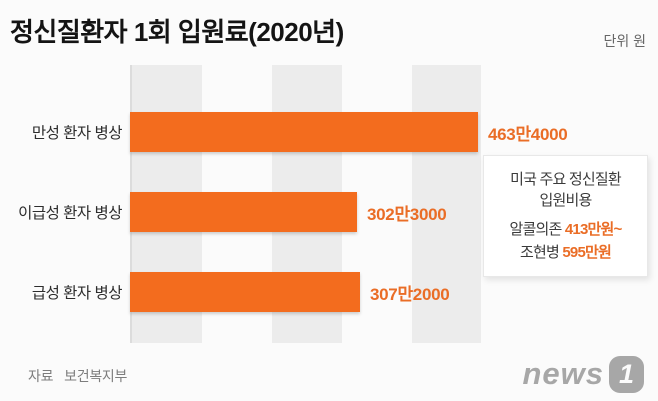  Describe the element at coordinates (536, 229) in the screenshot. I see `annotation-item-label: 알콜의존` at that location.